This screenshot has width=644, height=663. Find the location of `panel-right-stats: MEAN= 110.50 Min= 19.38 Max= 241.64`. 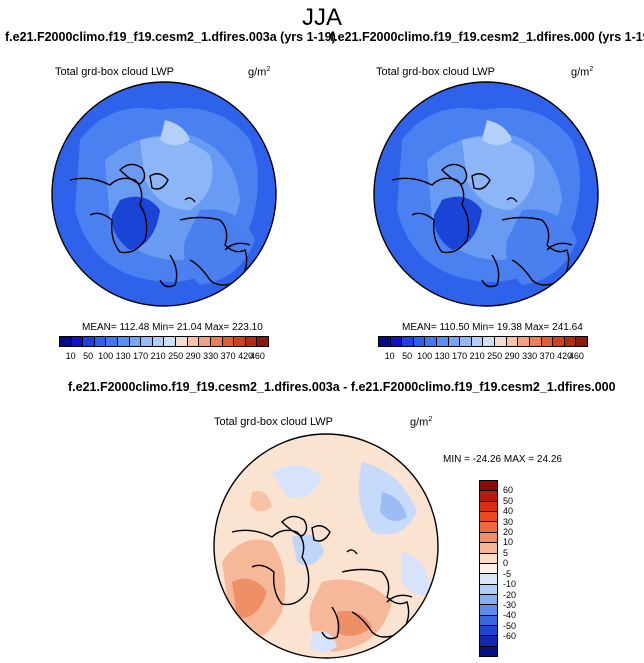

panel-right-stats: MEAN= 110.50 Min= 19.38 Max= 241.64 is located at coordinates (492, 327).